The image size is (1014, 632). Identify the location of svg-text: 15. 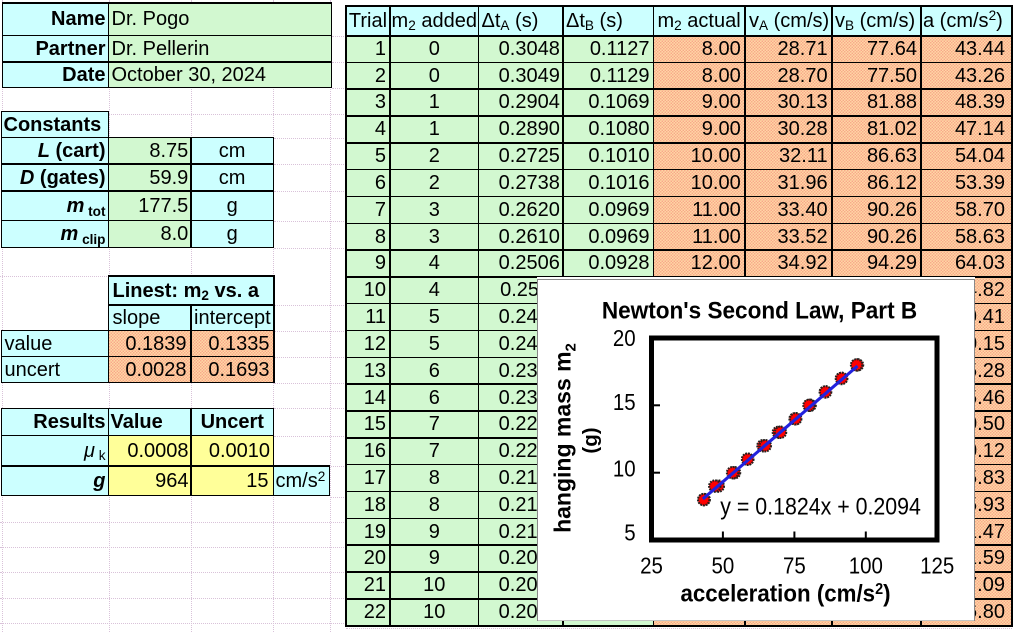
(624, 401).